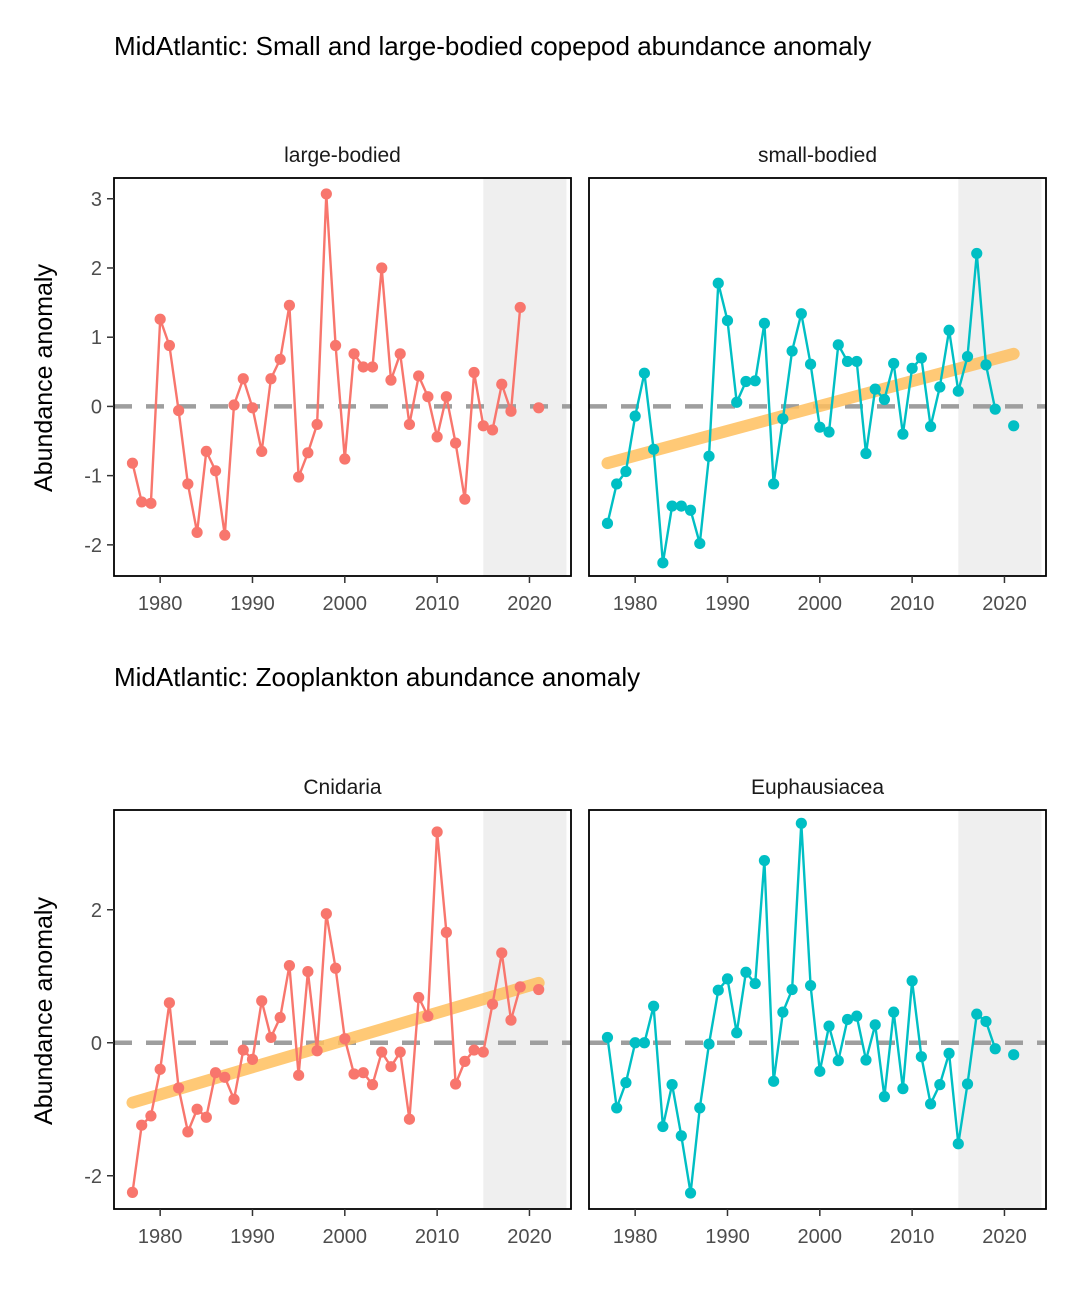 The image size is (1080, 1296). I want to click on small-bodied-point-2000, so click(820, 427).